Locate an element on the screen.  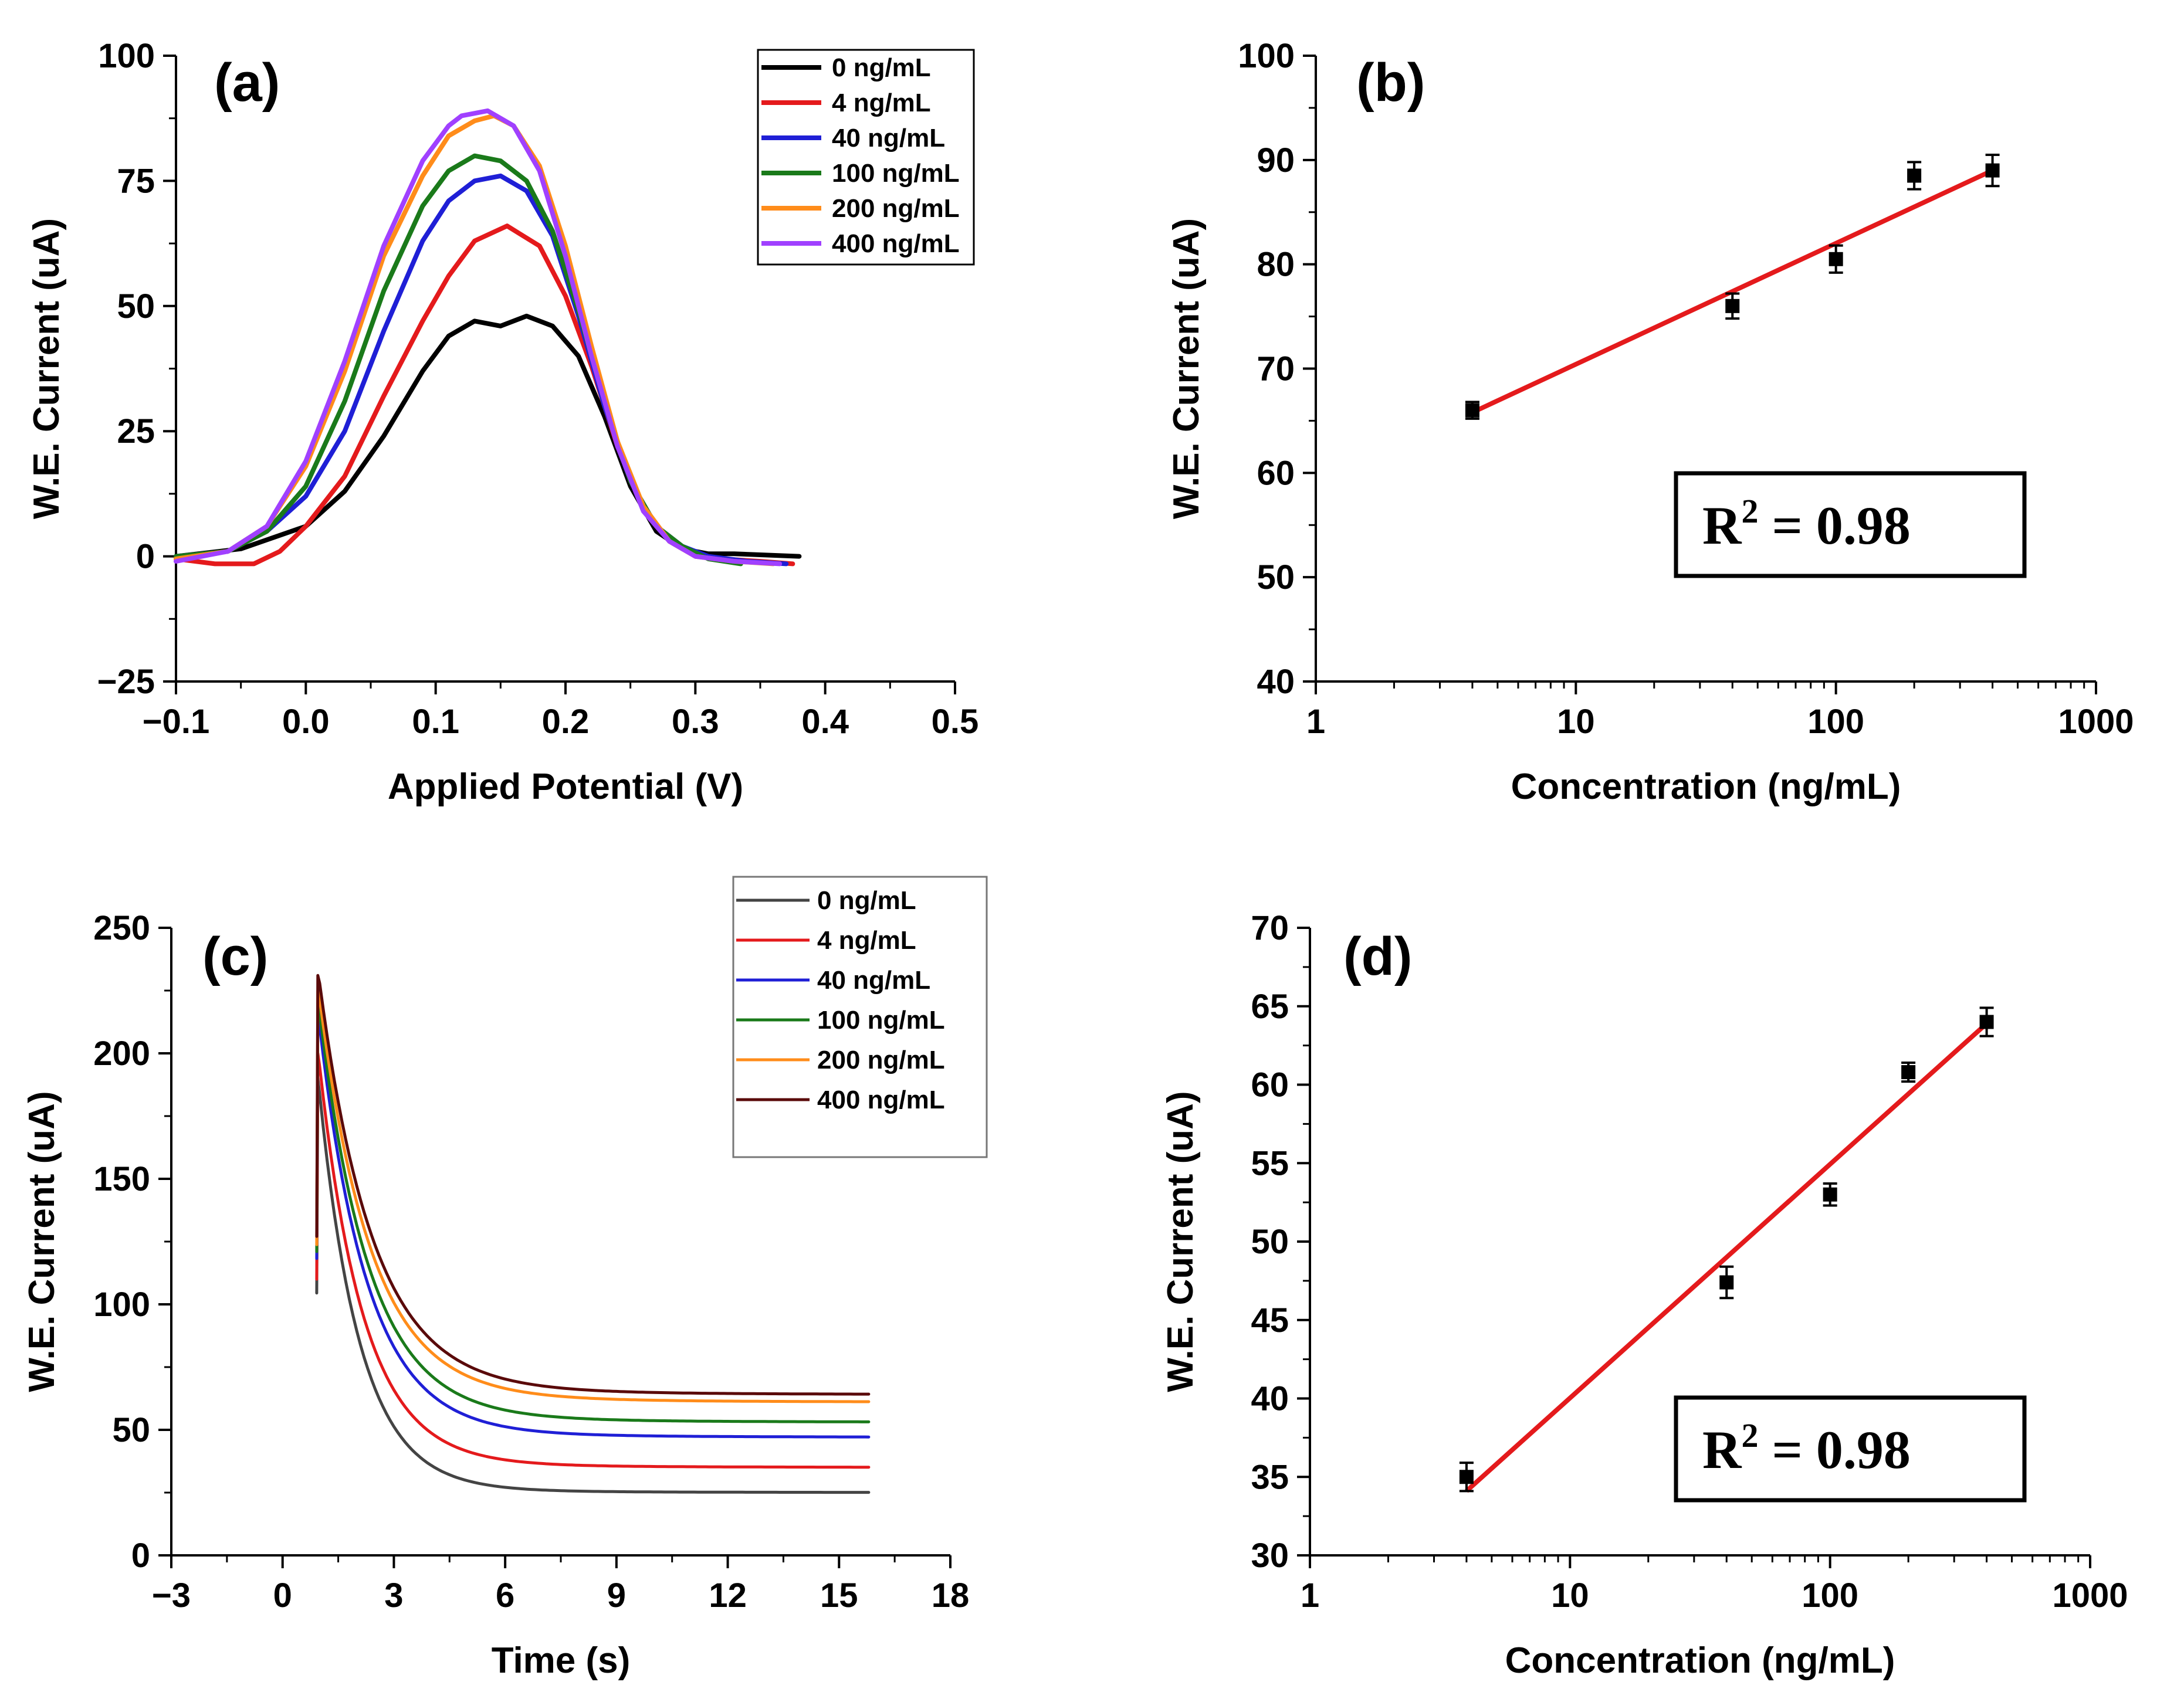
y-tick-label: 90 is located at coordinates (1276, 160).